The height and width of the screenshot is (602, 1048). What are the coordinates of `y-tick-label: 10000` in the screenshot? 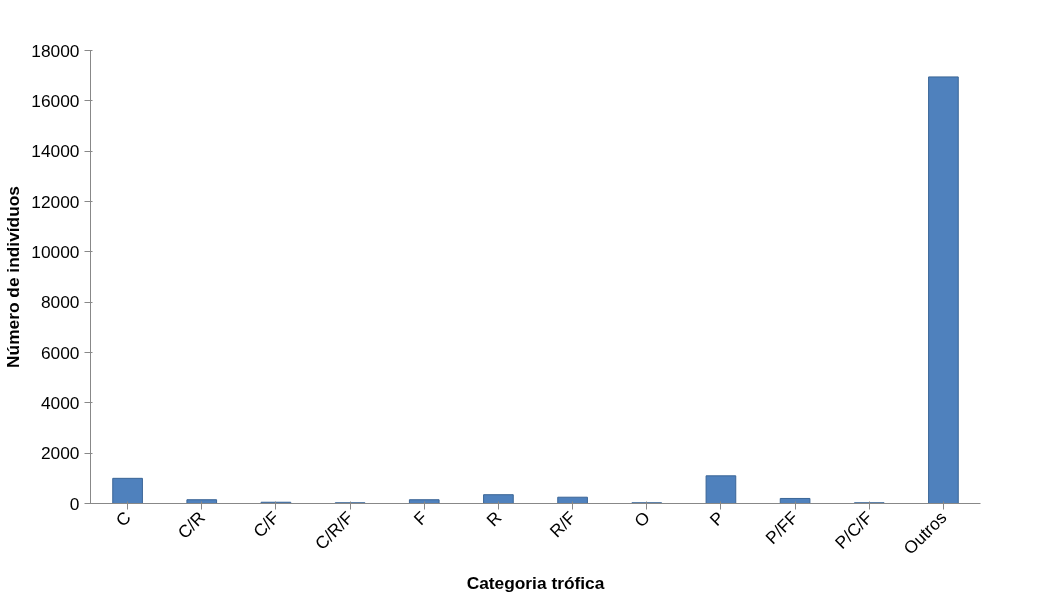 It's located at (55, 251).